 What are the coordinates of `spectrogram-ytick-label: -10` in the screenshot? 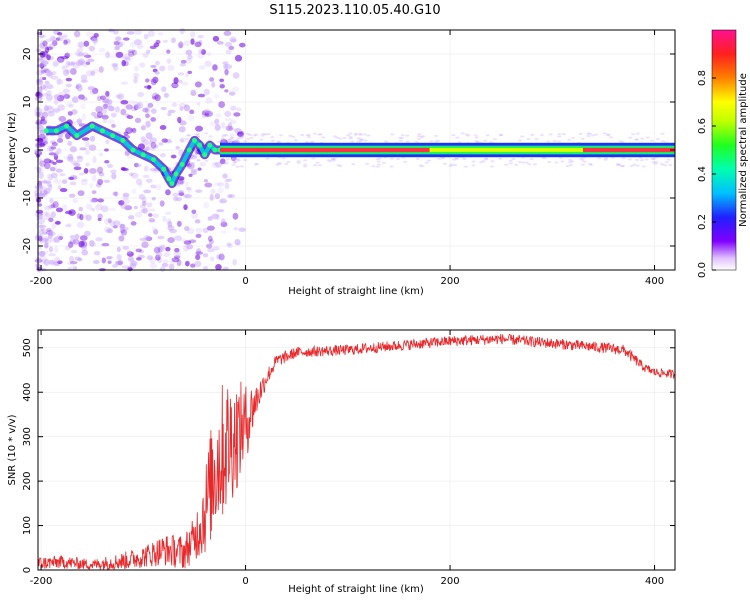 It's located at (27, 198).